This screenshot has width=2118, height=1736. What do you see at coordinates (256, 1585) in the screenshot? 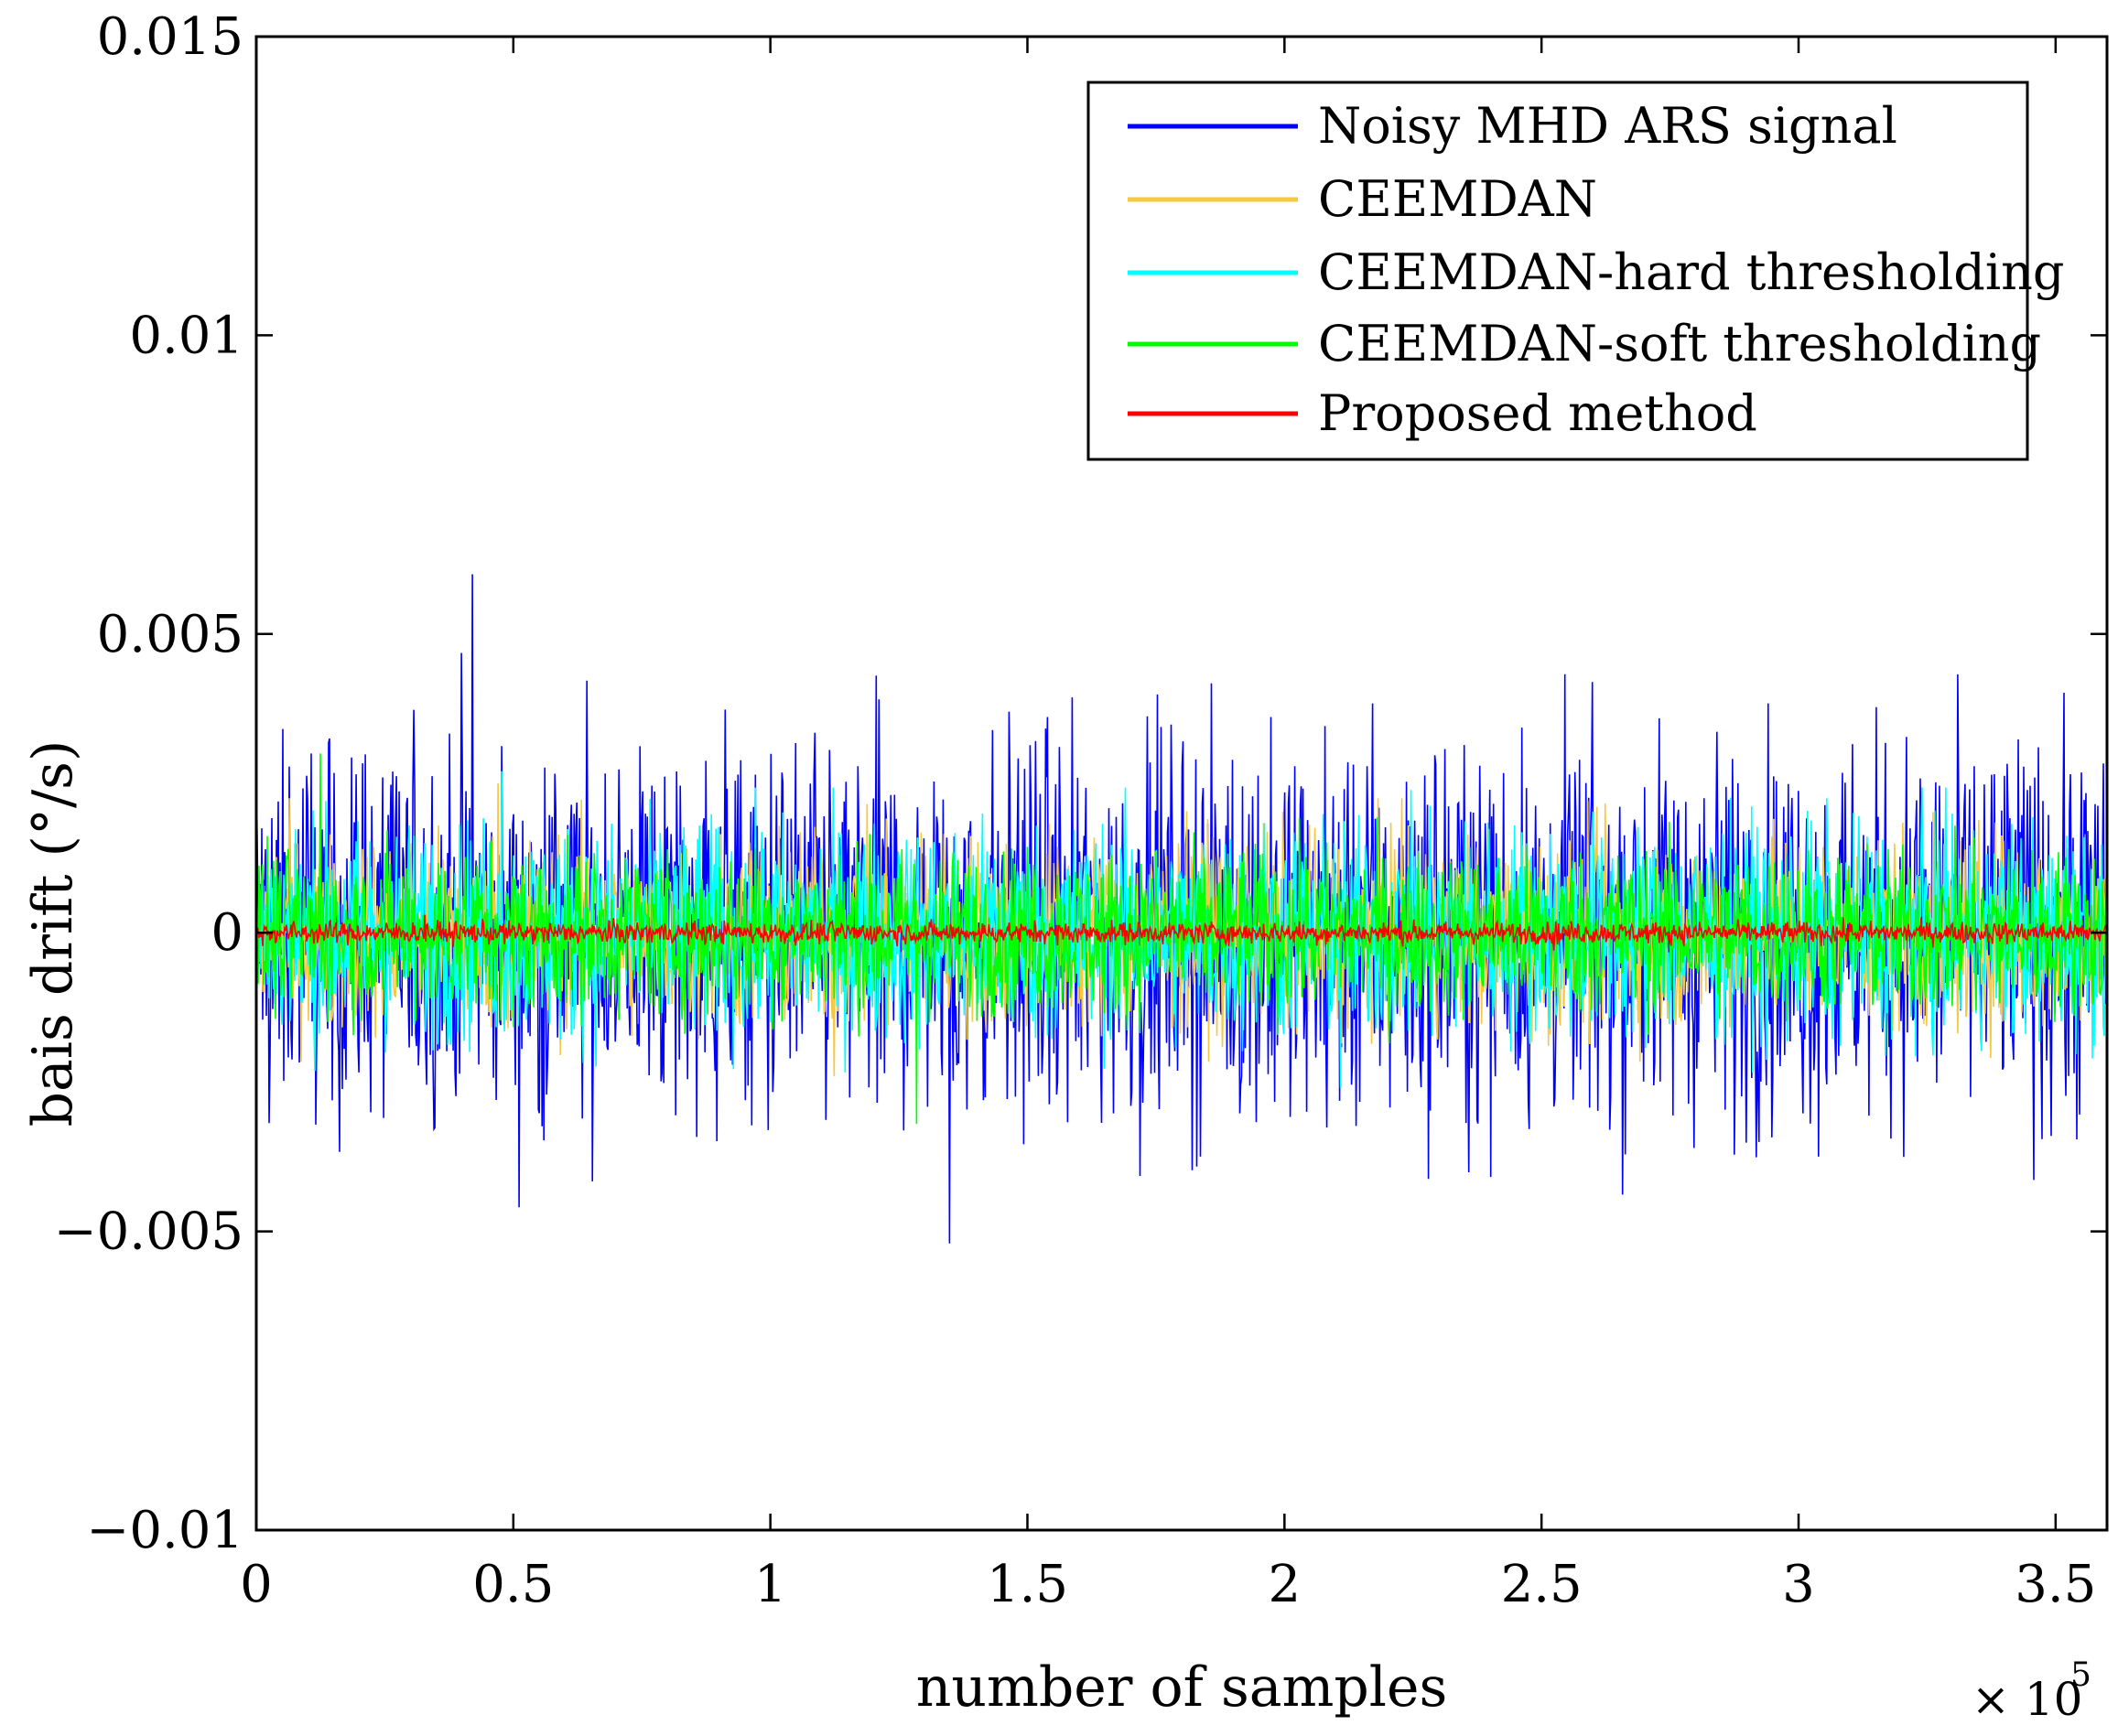
I see `x-tick-label: 0` at bounding box center [256, 1585].